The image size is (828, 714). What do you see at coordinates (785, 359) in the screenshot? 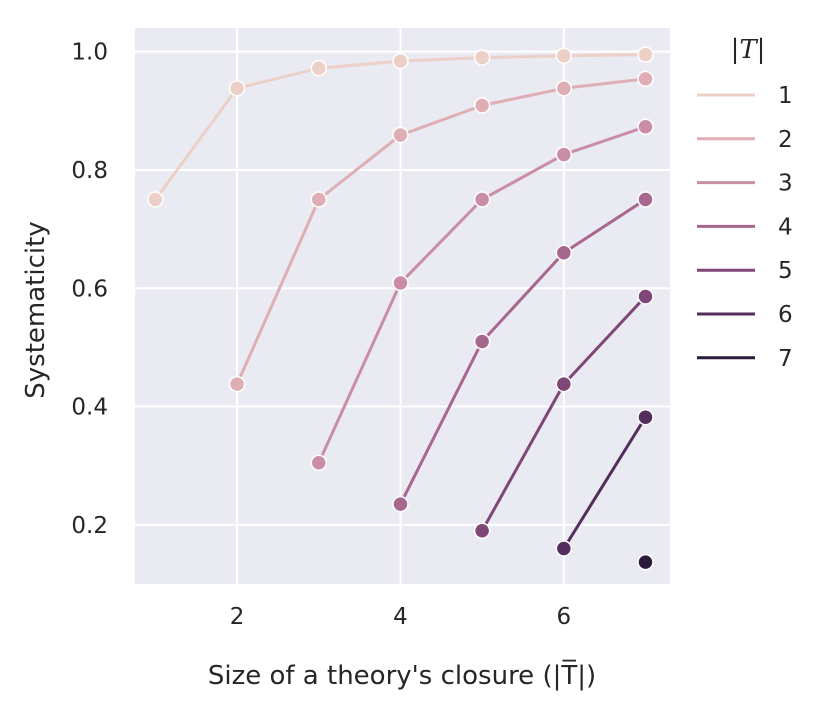
I see `legend-label-7: 7` at bounding box center [785, 359].